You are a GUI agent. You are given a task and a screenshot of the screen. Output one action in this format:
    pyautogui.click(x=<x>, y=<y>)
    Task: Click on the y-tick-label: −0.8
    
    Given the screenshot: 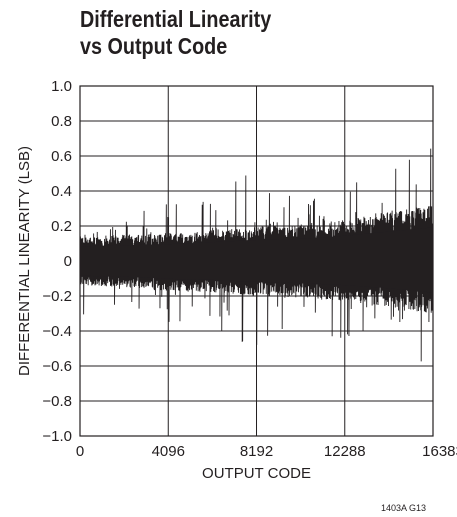 What is the action you would take?
    pyautogui.click(x=57, y=401)
    